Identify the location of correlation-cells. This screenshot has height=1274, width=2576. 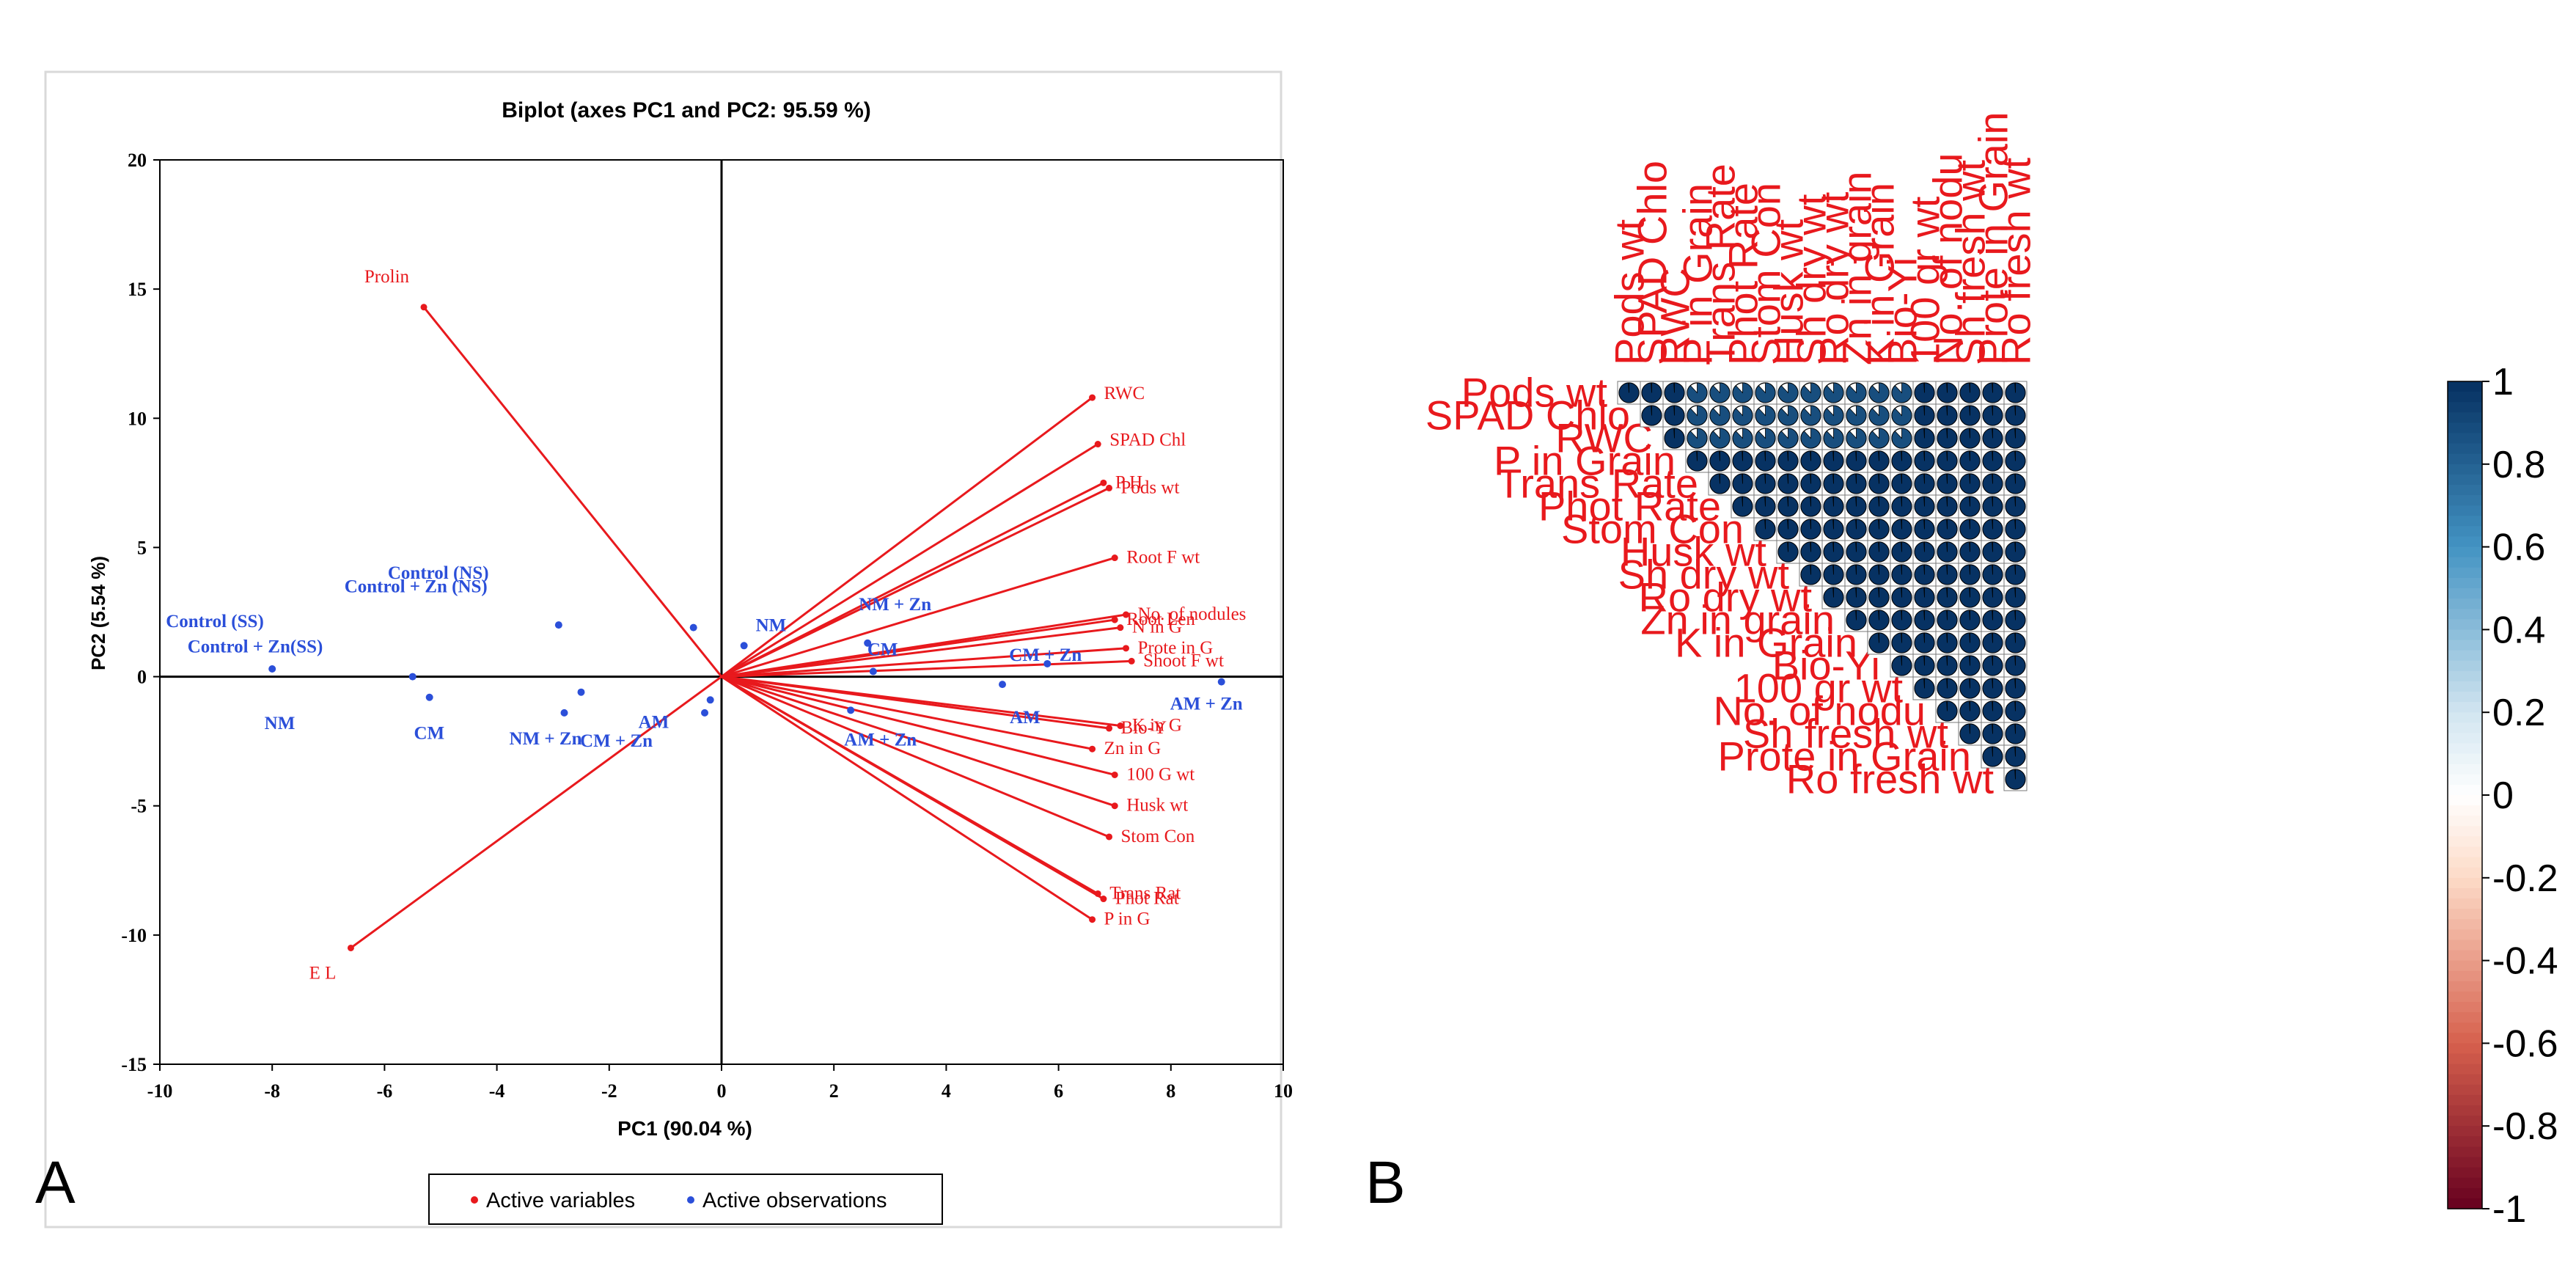
(1823, 586).